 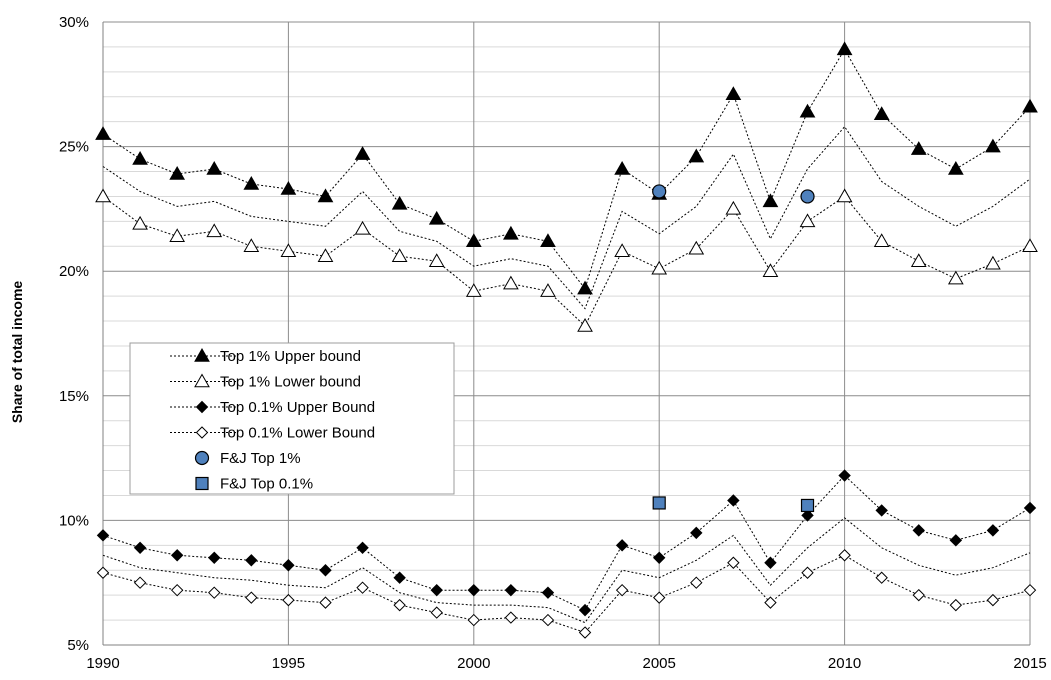 I want to click on x-tick-label: 2000, so click(x=473, y=663).